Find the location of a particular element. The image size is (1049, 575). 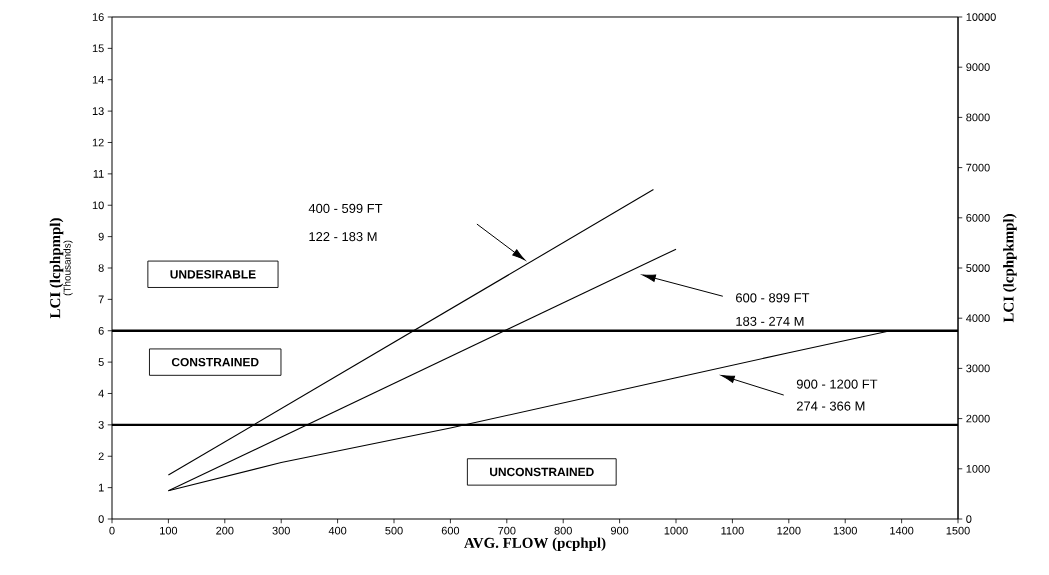

x-tick-label: 1300 is located at coordinates (845, 530).